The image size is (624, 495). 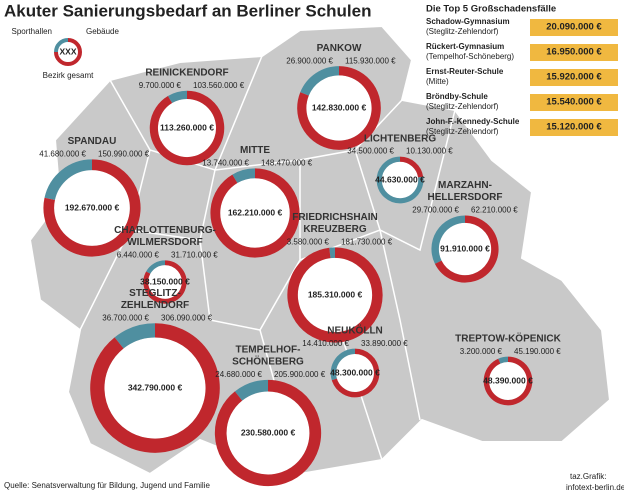 I want to click on legend-gebaeude: Gebäude, so click(x=102, y=31).